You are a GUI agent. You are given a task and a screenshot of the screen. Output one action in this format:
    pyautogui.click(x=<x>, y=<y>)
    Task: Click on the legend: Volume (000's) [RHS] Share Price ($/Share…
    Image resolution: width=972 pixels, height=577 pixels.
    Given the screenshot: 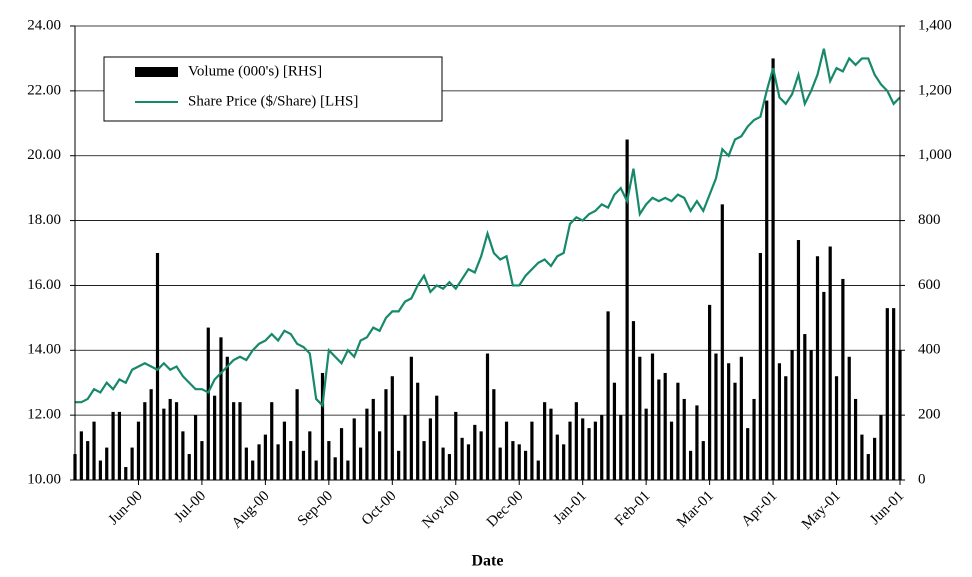 What is the action you would take?
    pyautogui.click(x=273, y=89)
    